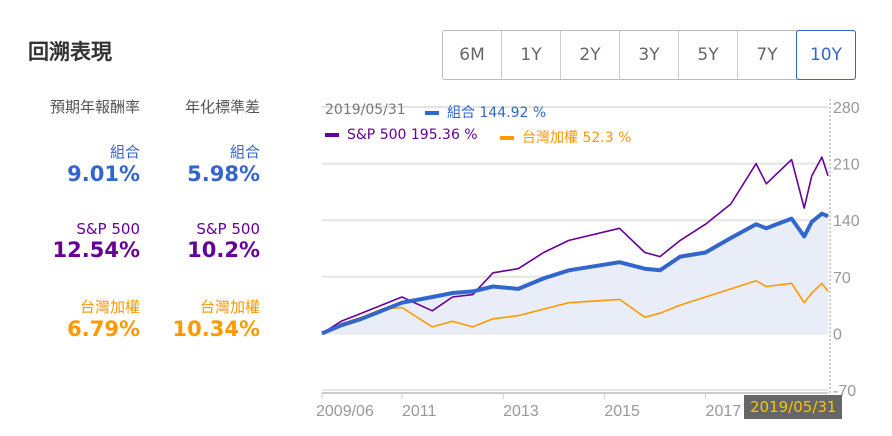 This screenshot has width=892, height=436. Describe the element at coordinates (103, 329) in the screenshot. I see `metric-value: 6.79%` at that location.